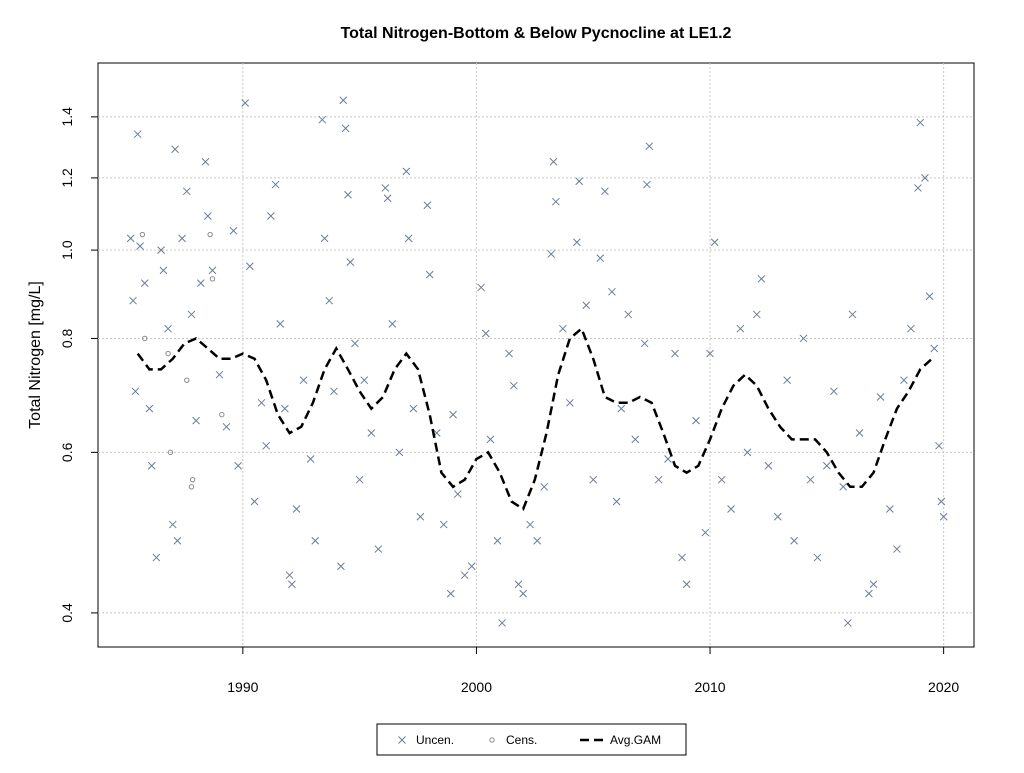 The width and height of the screenshot is (1024, 773). I want to click on y-tick-label: 1.0, so click(67, 250).